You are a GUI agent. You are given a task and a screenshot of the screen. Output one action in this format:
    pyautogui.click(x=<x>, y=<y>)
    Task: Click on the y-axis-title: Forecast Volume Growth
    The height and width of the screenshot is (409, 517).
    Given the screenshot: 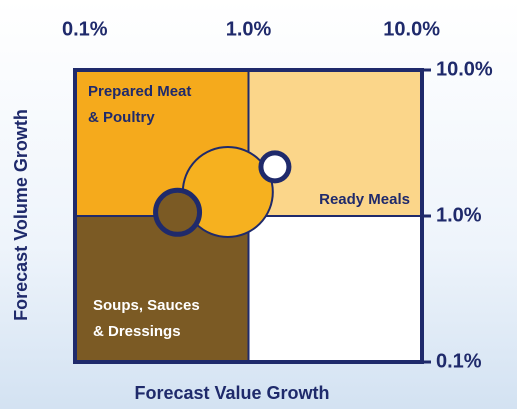 What is the action you would take?
    pyautogui.click(x=21, y=215)
    